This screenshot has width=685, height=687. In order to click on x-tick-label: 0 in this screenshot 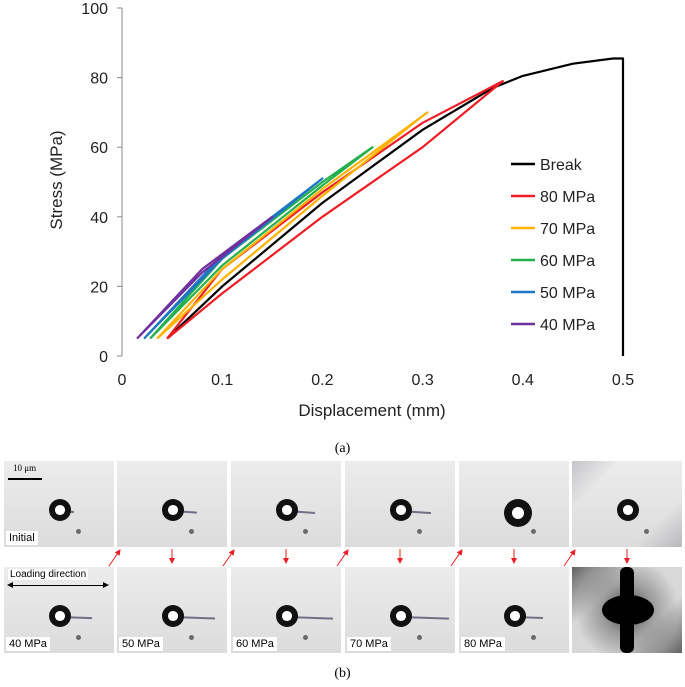, I will do `click(122, 380)`.